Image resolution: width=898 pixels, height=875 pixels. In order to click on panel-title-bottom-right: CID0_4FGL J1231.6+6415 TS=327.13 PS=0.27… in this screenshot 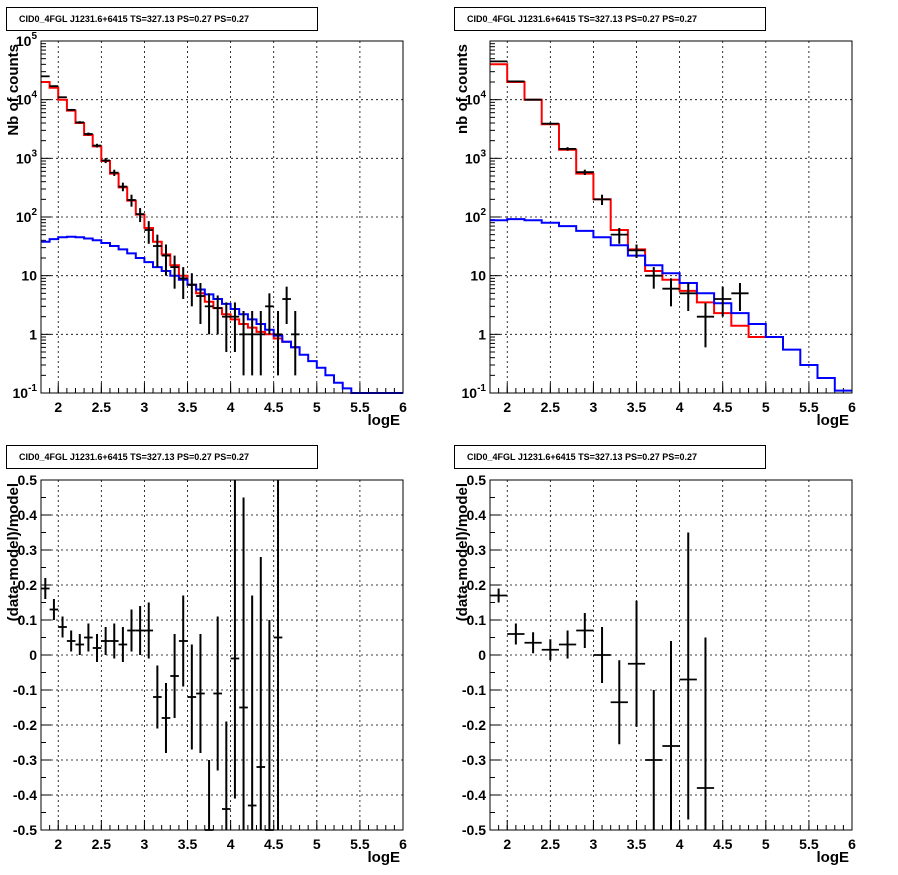, I will do `click(610, 457)`.